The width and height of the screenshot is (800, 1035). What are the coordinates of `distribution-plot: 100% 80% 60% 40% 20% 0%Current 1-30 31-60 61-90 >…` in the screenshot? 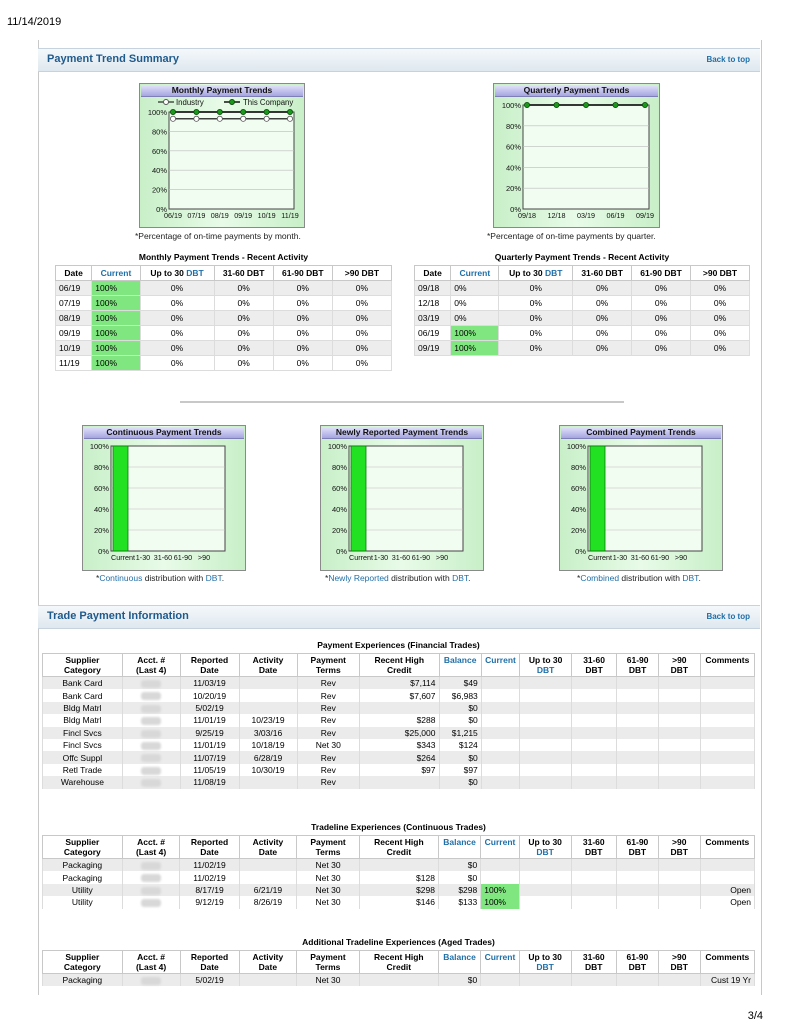 It's located at (396, 502).